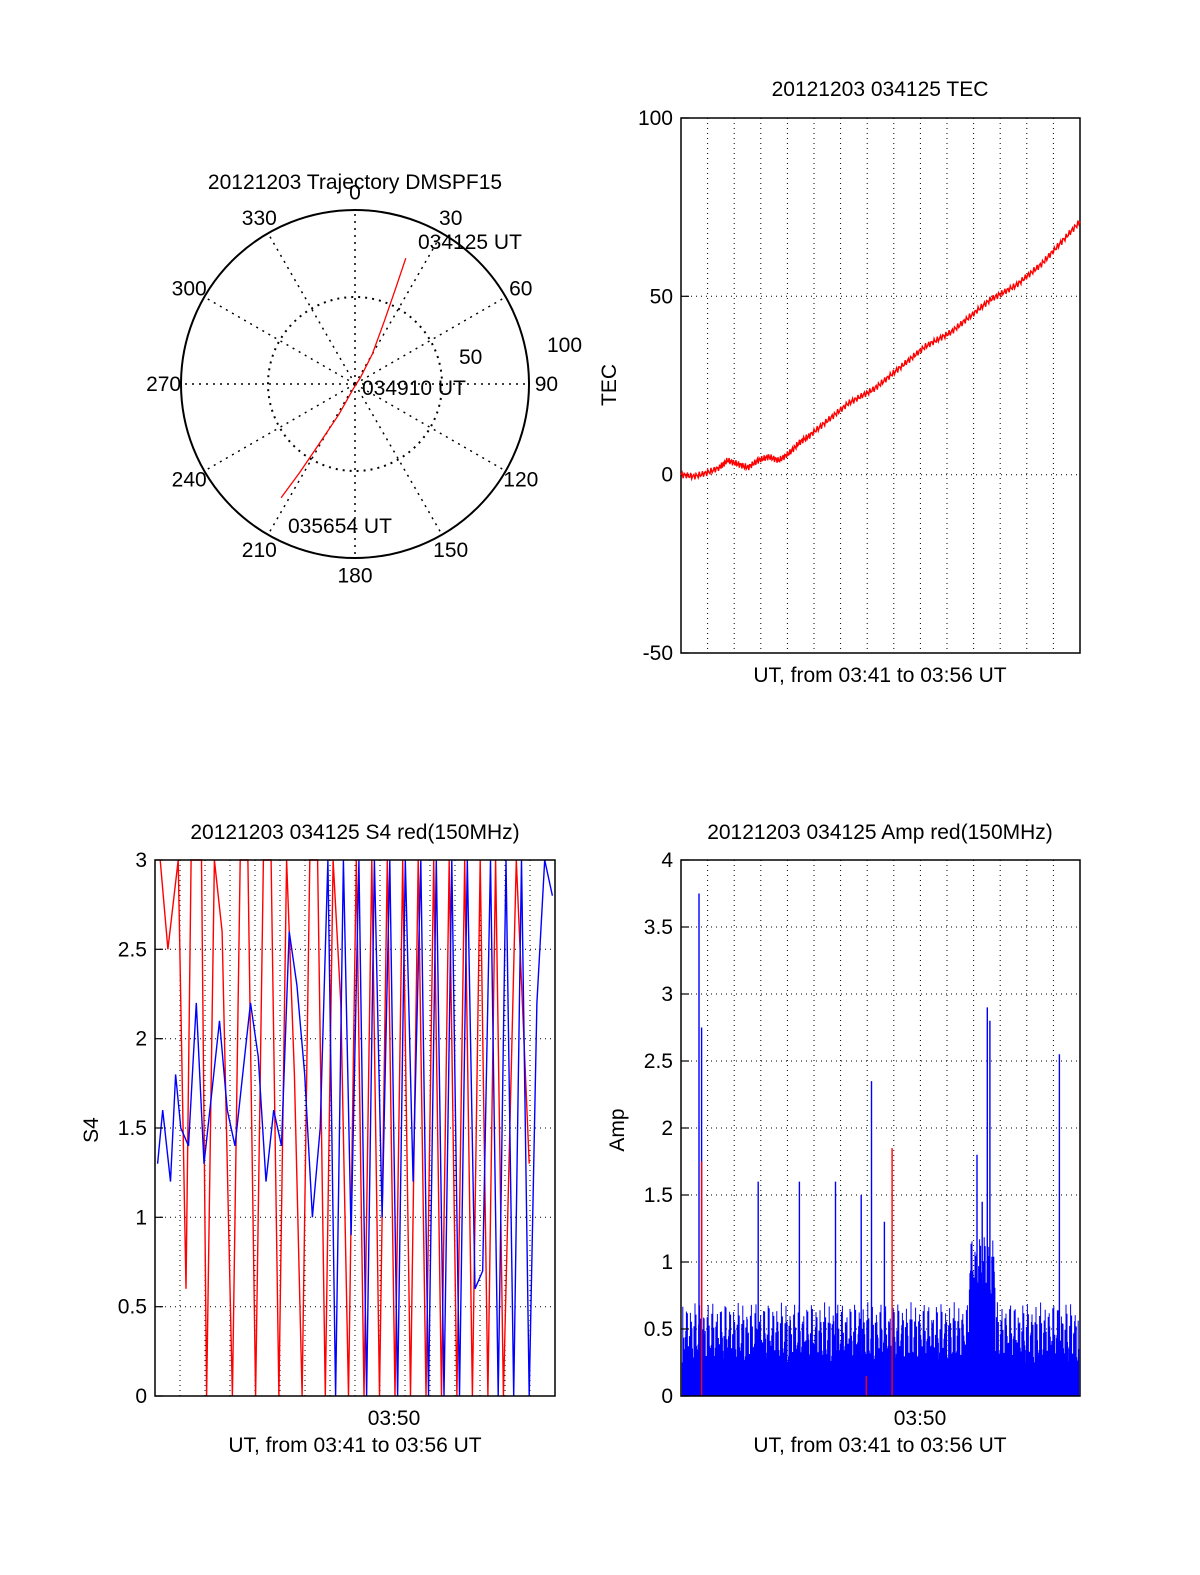 The image size is (1200, 1575). I want to click on polar-inner-circle, so click(355, 384).